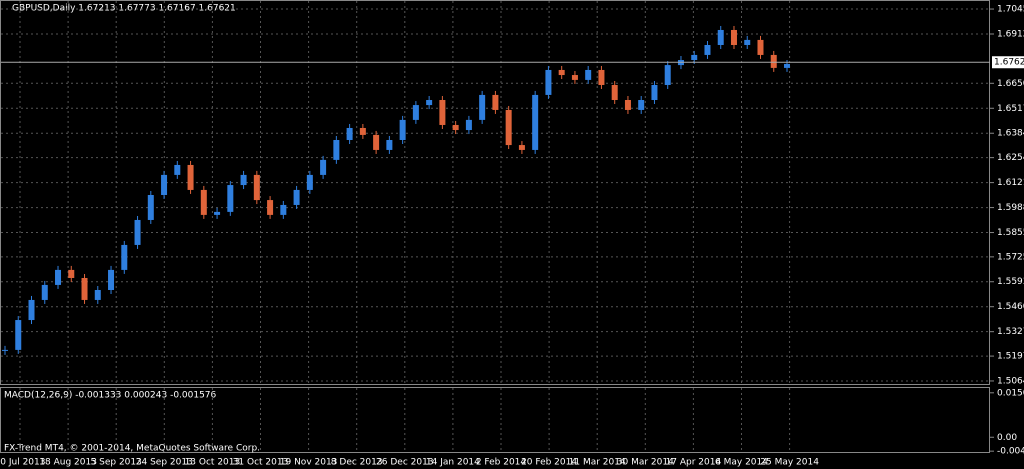 The image size is (1024, 469). Describe the element at coordinates (1010, 307) in the screenshot. I see `y-tick-label: 1.54600` at that location.